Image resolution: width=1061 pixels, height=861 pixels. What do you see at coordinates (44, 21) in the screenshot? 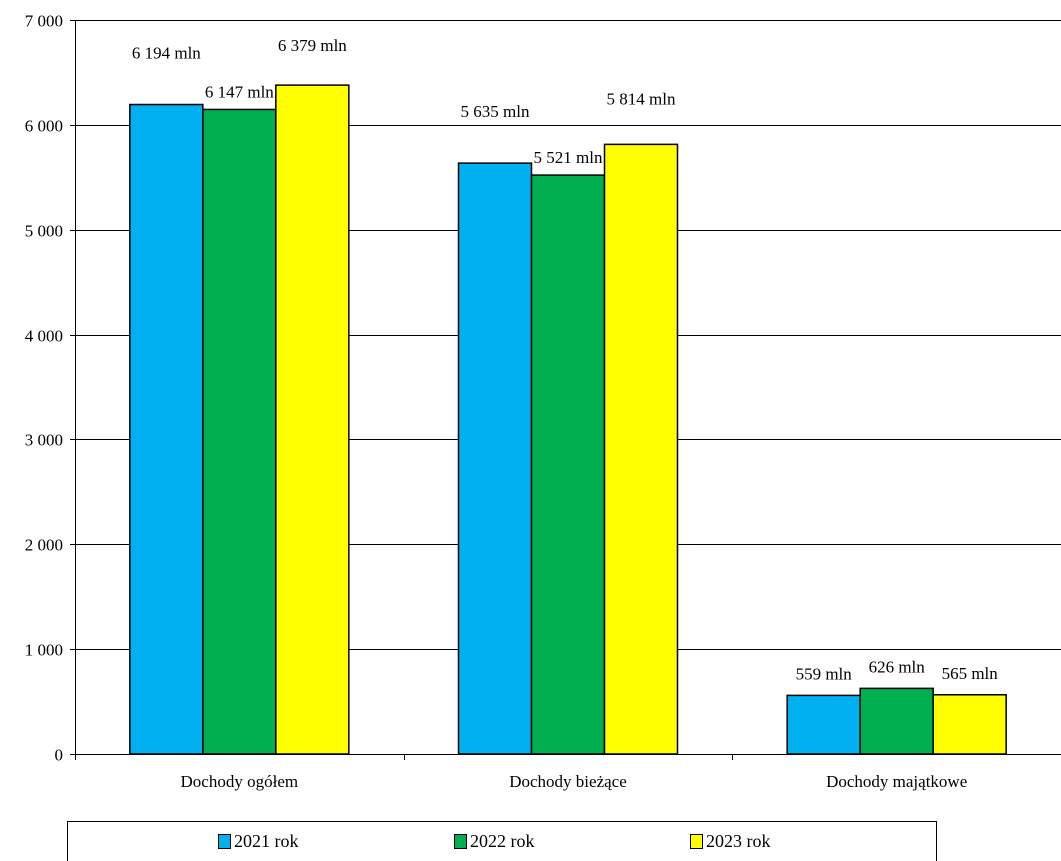
I see `y-tick-label: 7 000` at bounding box center [44, 21].